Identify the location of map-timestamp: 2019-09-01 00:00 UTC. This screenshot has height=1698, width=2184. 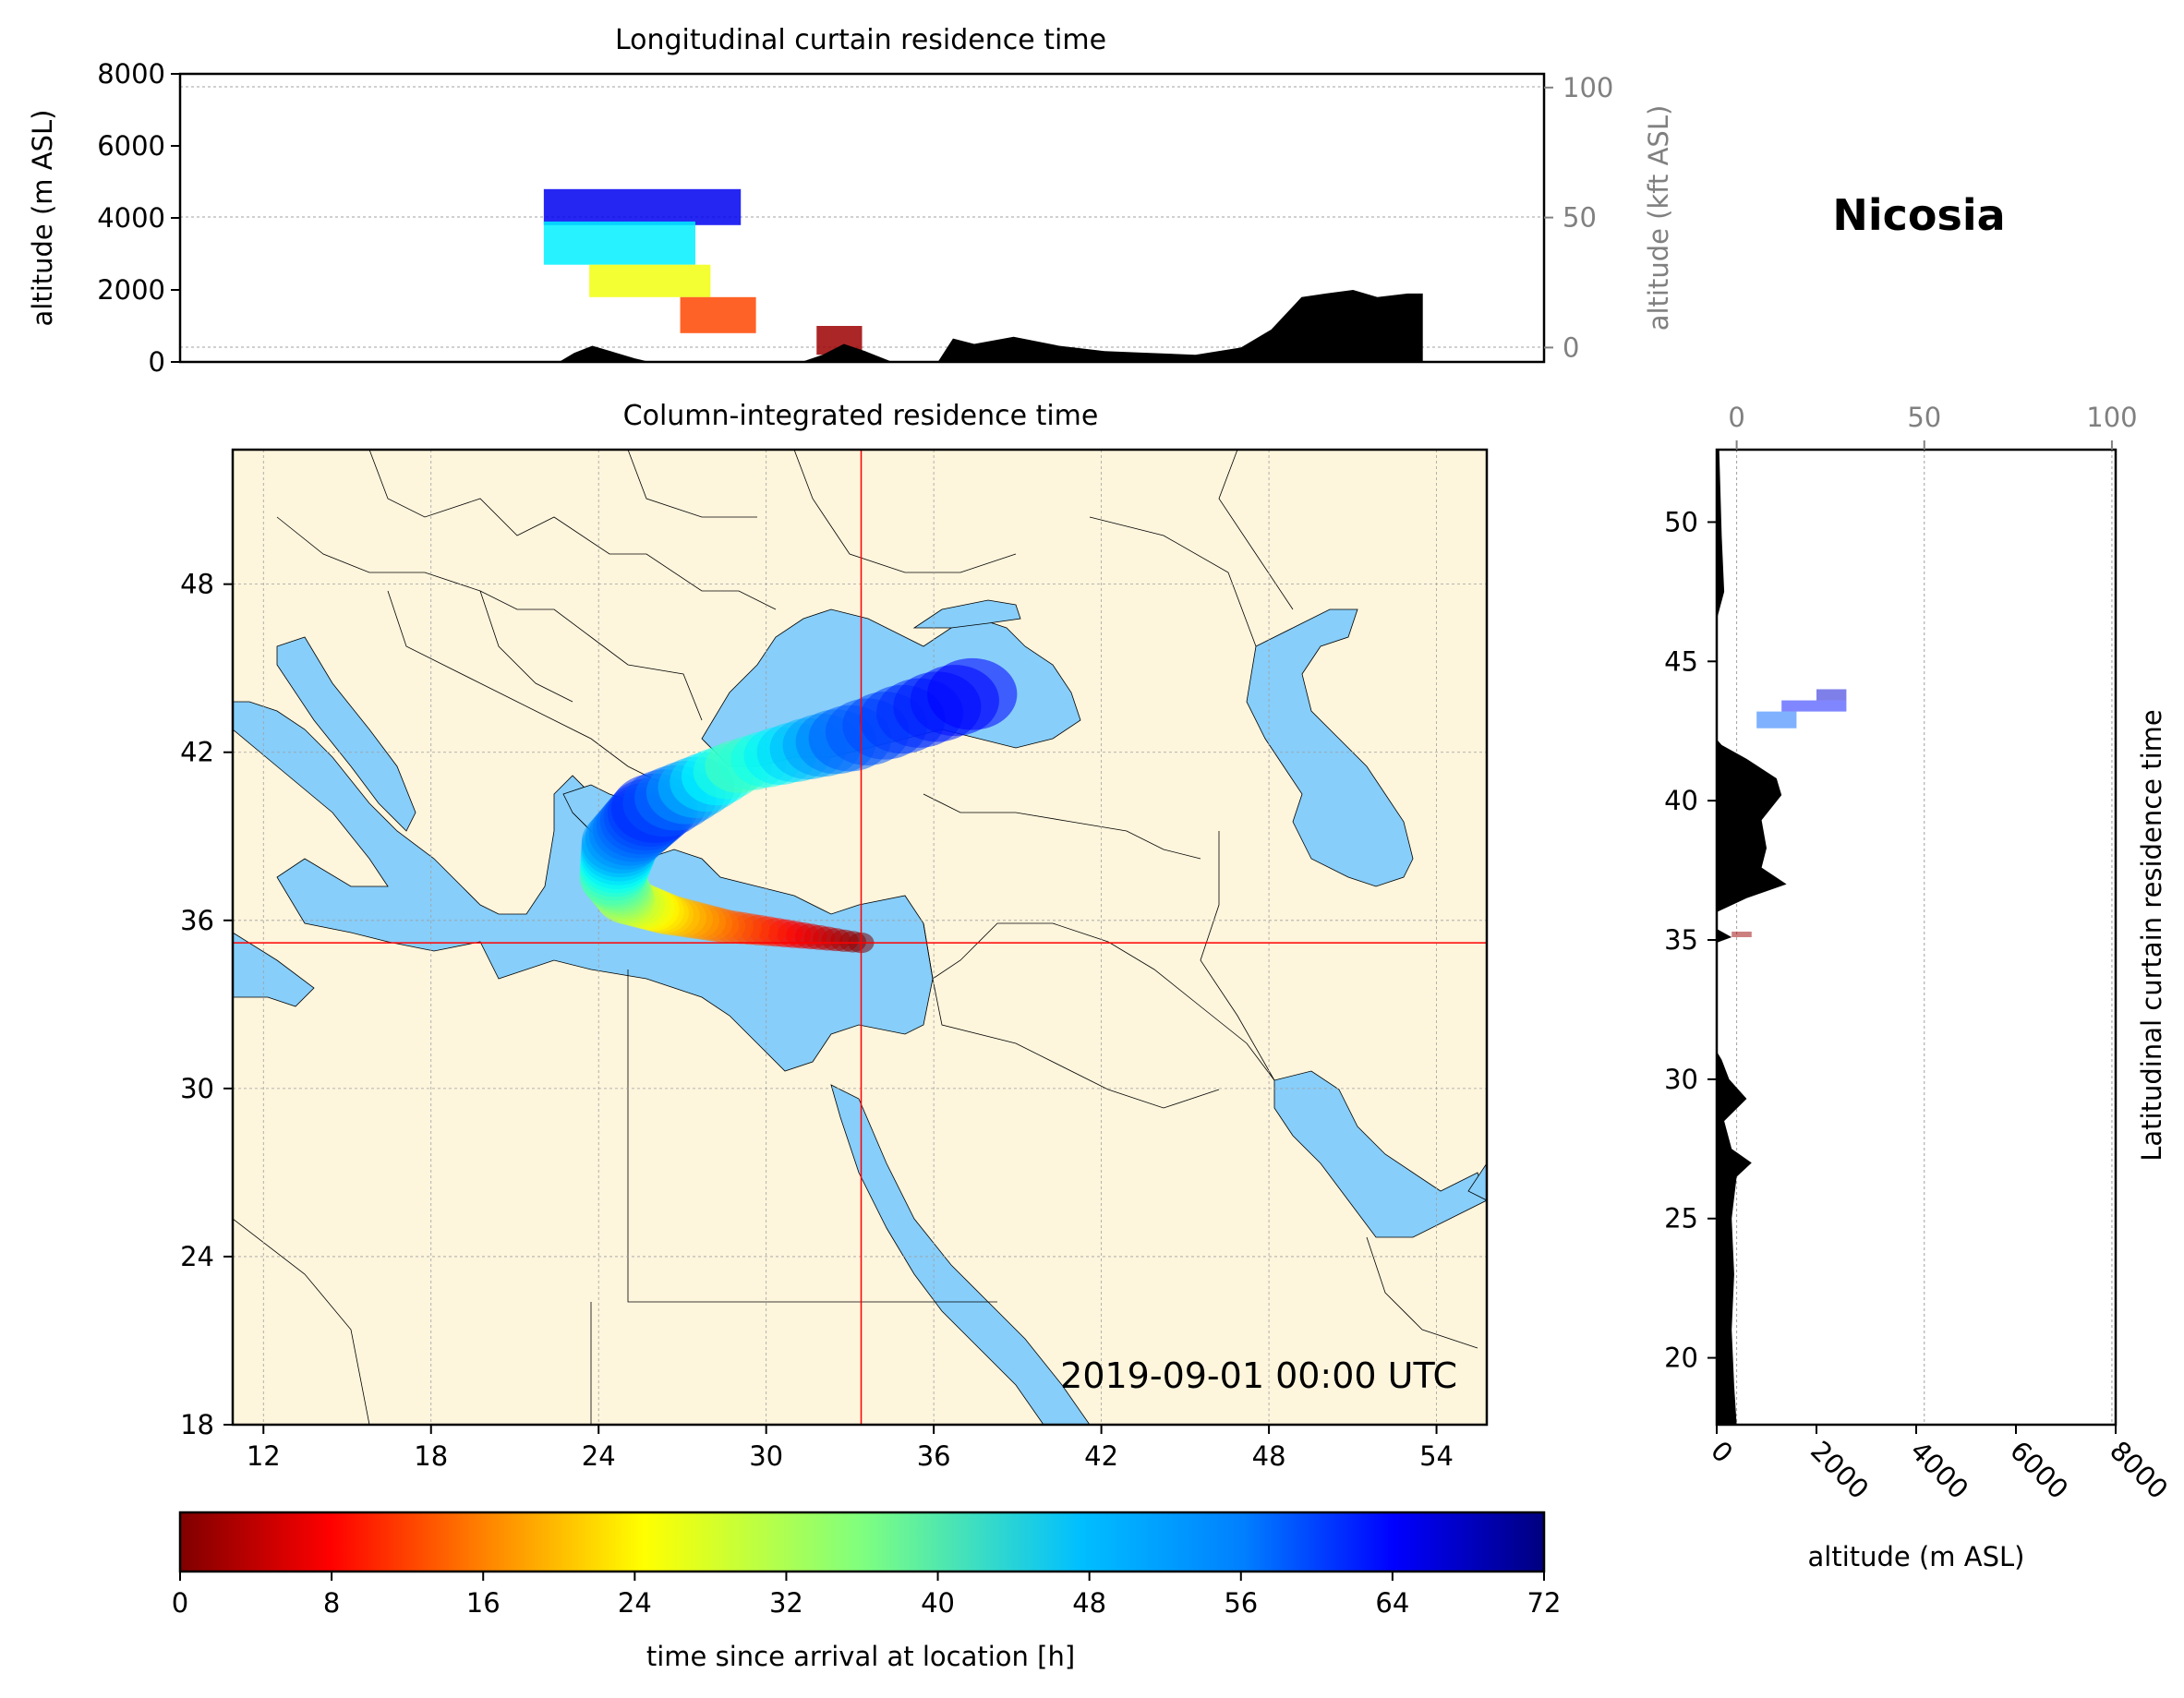
(1258, 1375).